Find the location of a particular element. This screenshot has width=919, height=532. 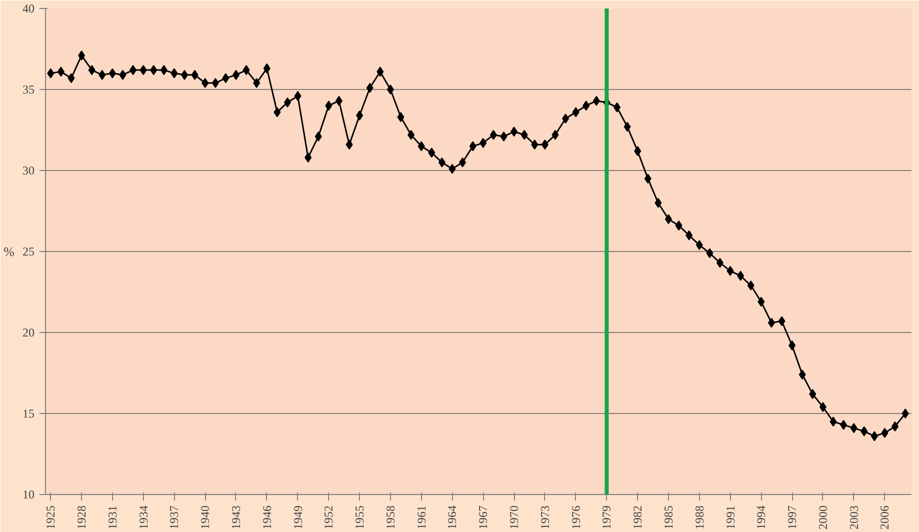

x-tick-label: 1991 is located at coordinates (730, 518).